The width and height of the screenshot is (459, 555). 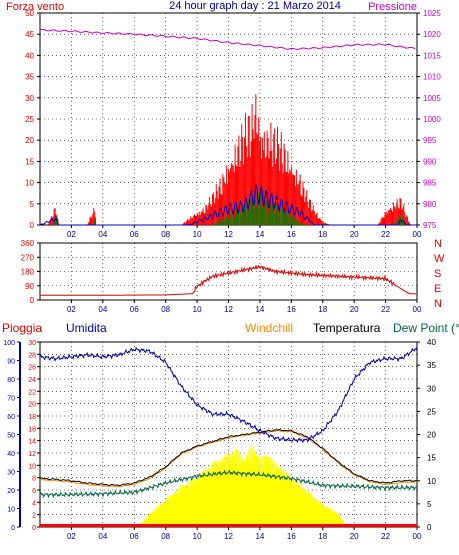 I want to click on windchill-label: Windchill, so click(x=269, y=328).